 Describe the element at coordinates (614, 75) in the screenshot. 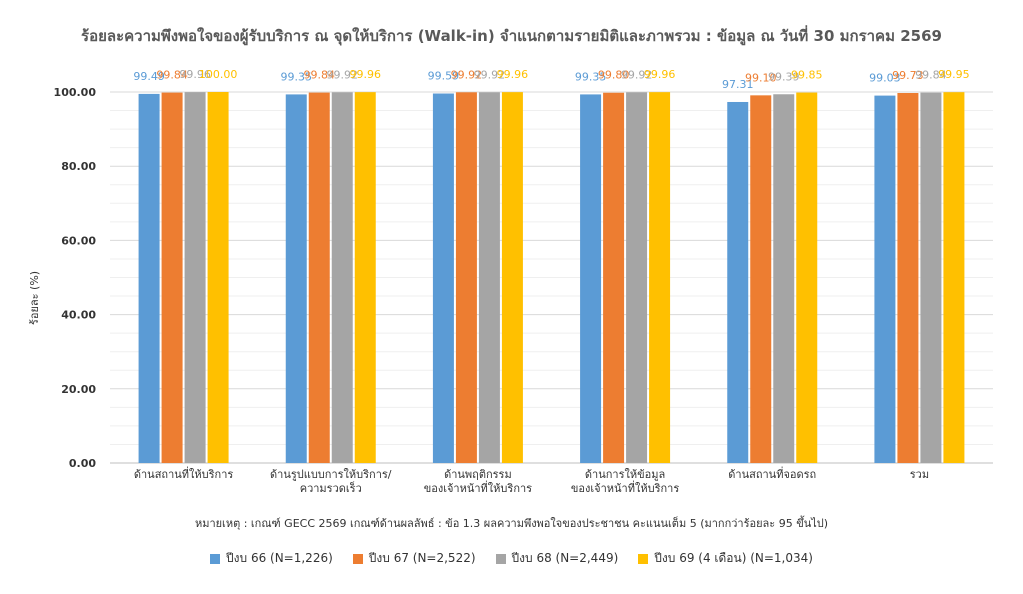

I see `data-label: 99.80` at that location.